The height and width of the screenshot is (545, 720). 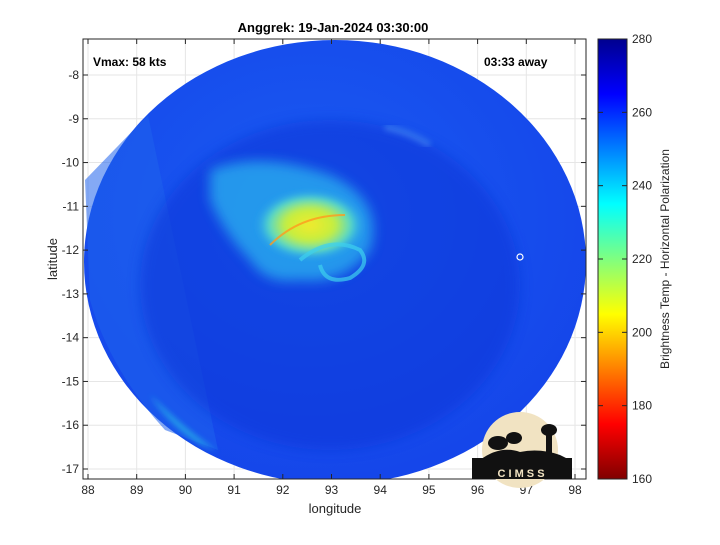 I want to click on x-tick-label: 98, so click(x=575, y=490).